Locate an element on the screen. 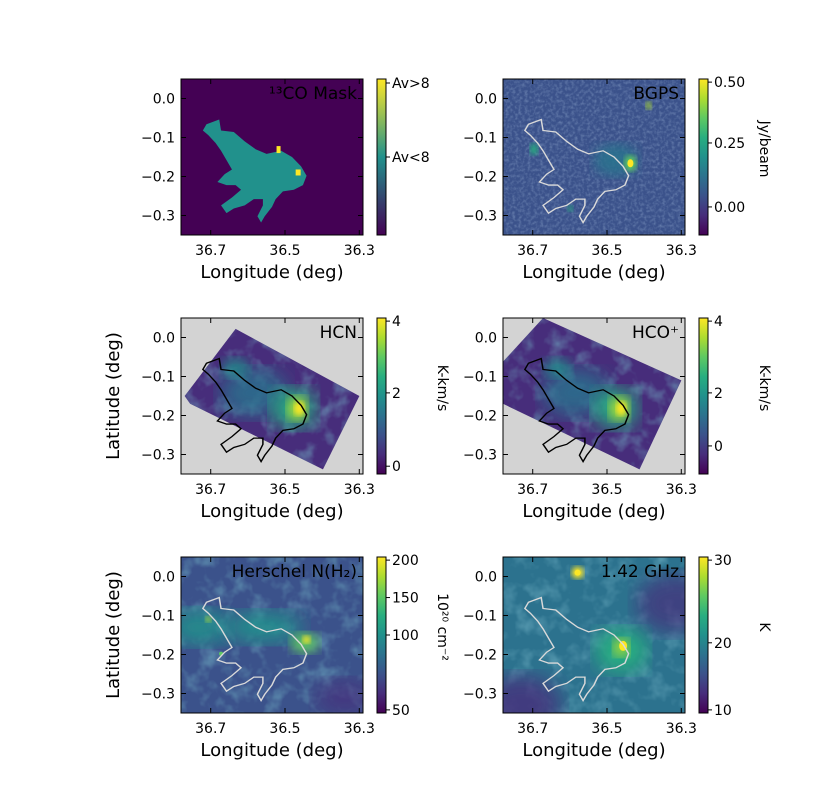 This screenshot has width=831, height=792. panel-title: HCN is located at coordinates (338, 333).